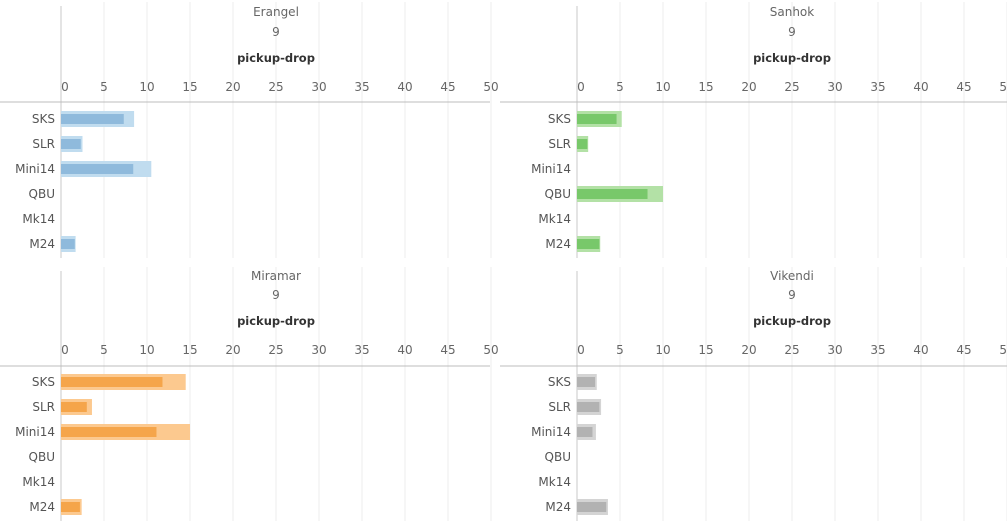 This screenshot has width=1007, height=526. I want to click on panel-title: Vikendi, so click(792, 276).